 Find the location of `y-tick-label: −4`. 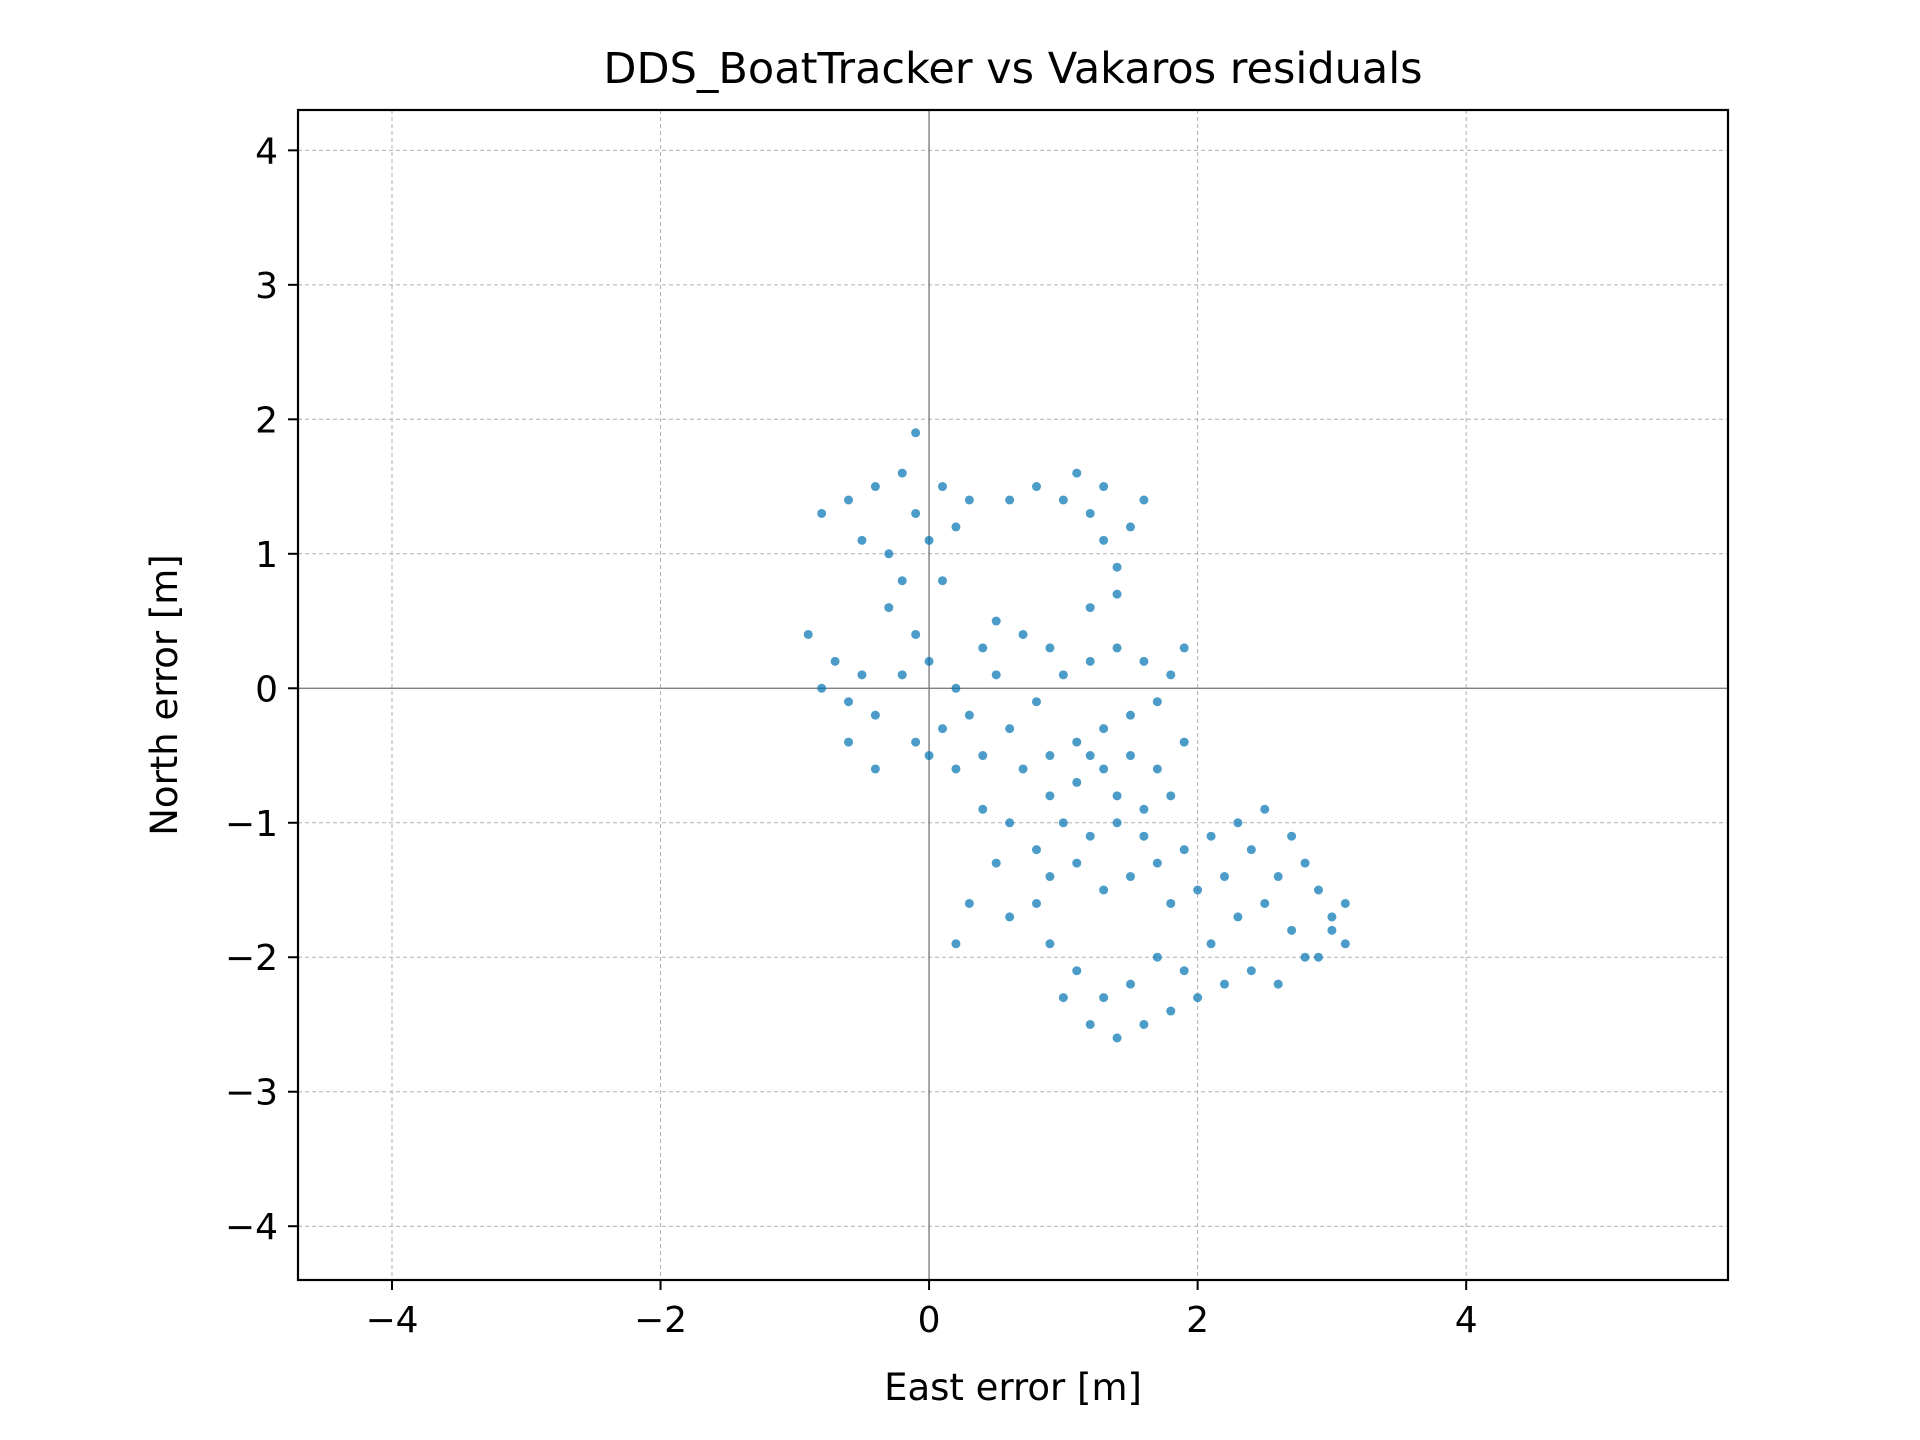

y-tick-label: −4 is located at coordinates (251, 1227).